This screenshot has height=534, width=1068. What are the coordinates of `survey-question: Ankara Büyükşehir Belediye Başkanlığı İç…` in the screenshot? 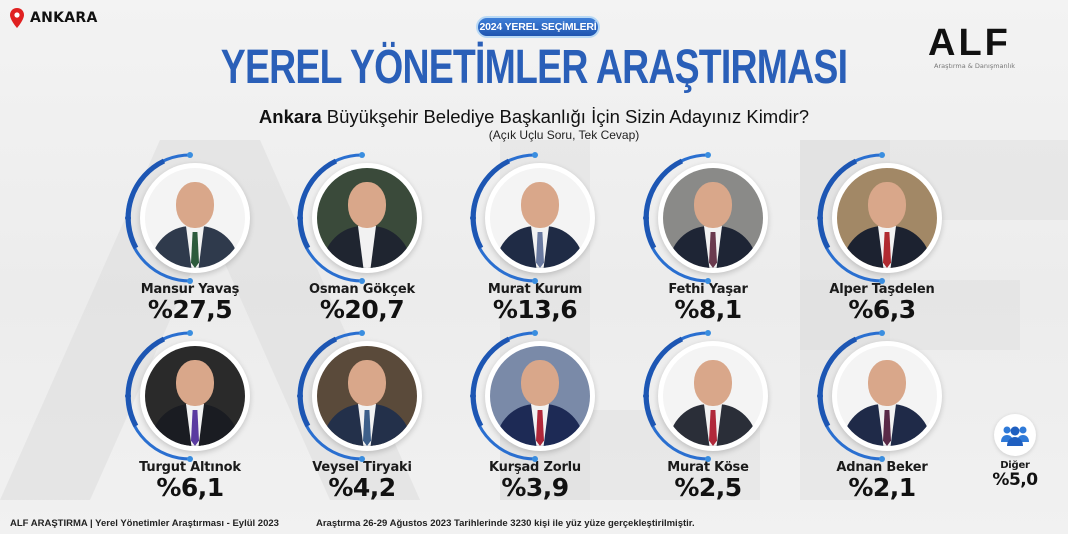 It's located at (534, 117).